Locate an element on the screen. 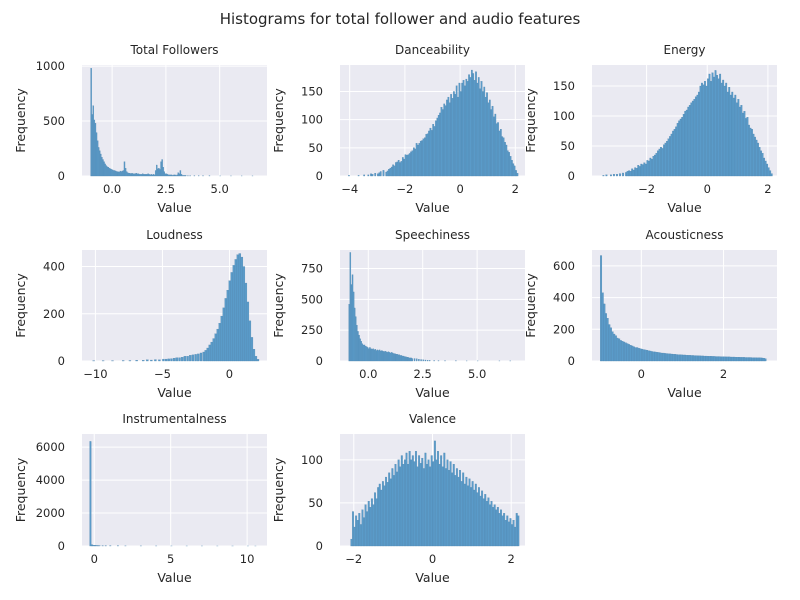 The height and width of the screenshot is (600, 800). panel-valence: Valence −2 0 2 0 50 100 Value Frequency is located at coordinates (398, 498).